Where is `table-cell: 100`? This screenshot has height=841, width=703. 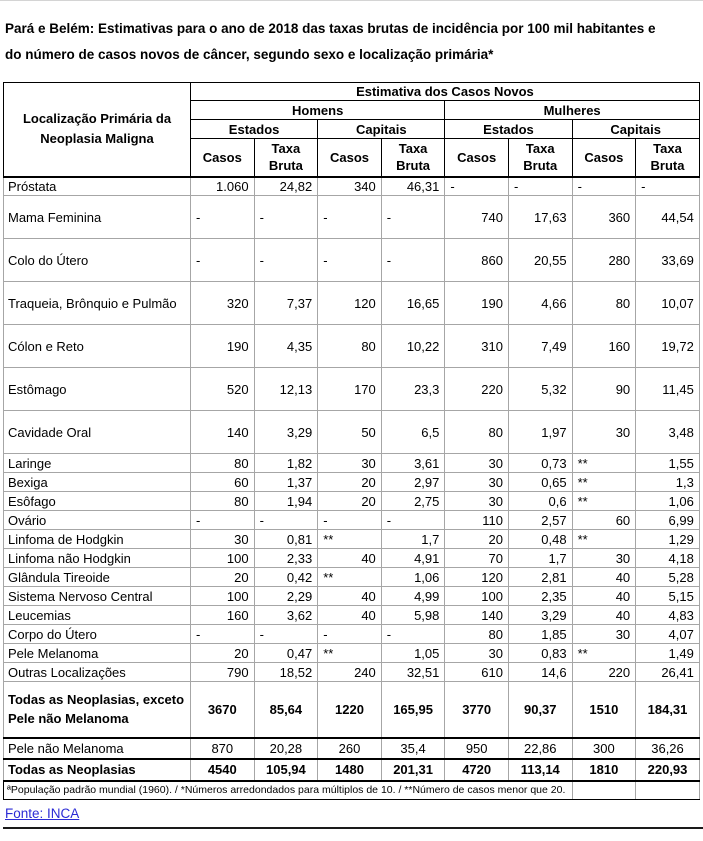 table-cell: 100 is located at coordinates (476, 596).